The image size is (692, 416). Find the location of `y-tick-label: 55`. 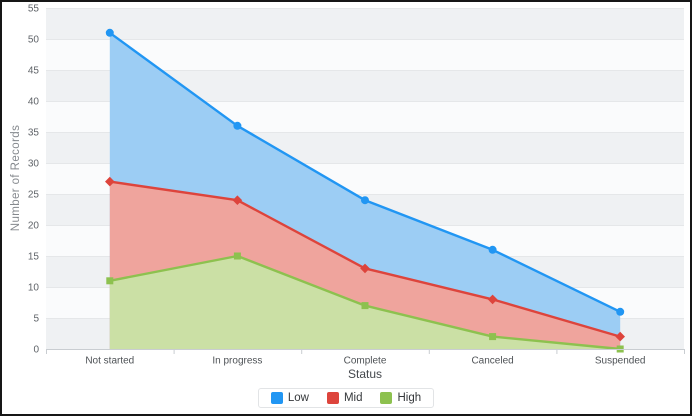

y-tick-label: 55 is located at coordinates (34, 9).